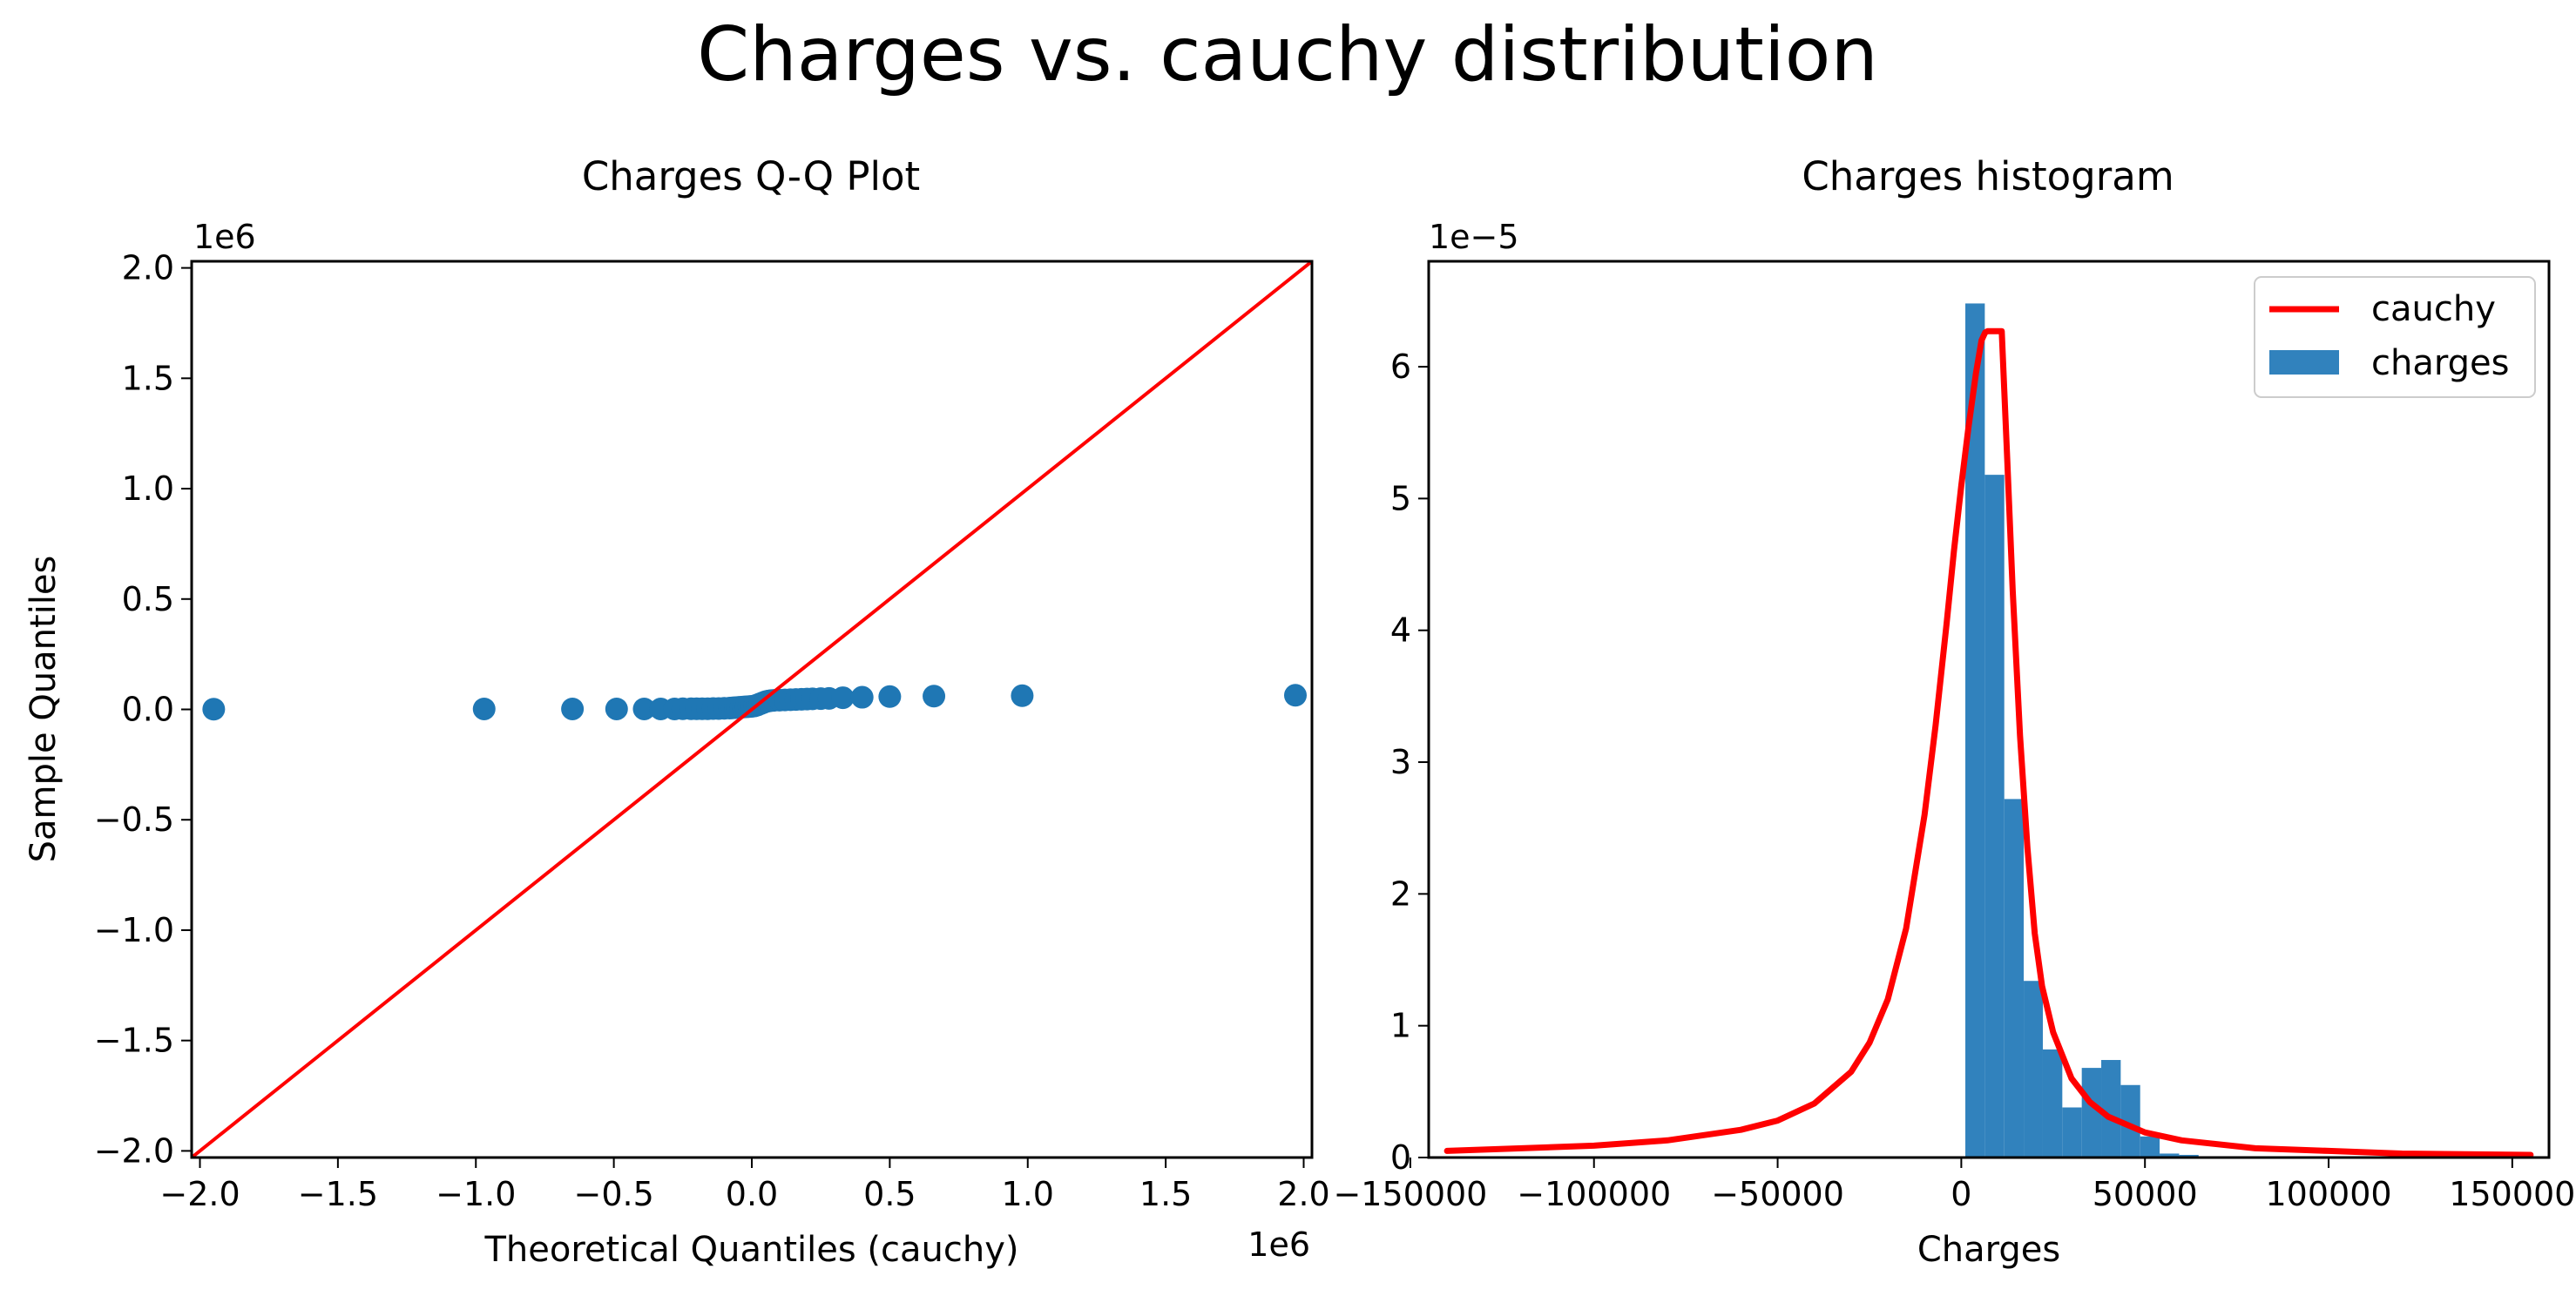 This screenshot has height=1296, width=2576. What do you see at coordinates (199, 1194) in the screenshot?
I see `qq-x-tick-label: −2.0` at bounding box center [199, 1194].